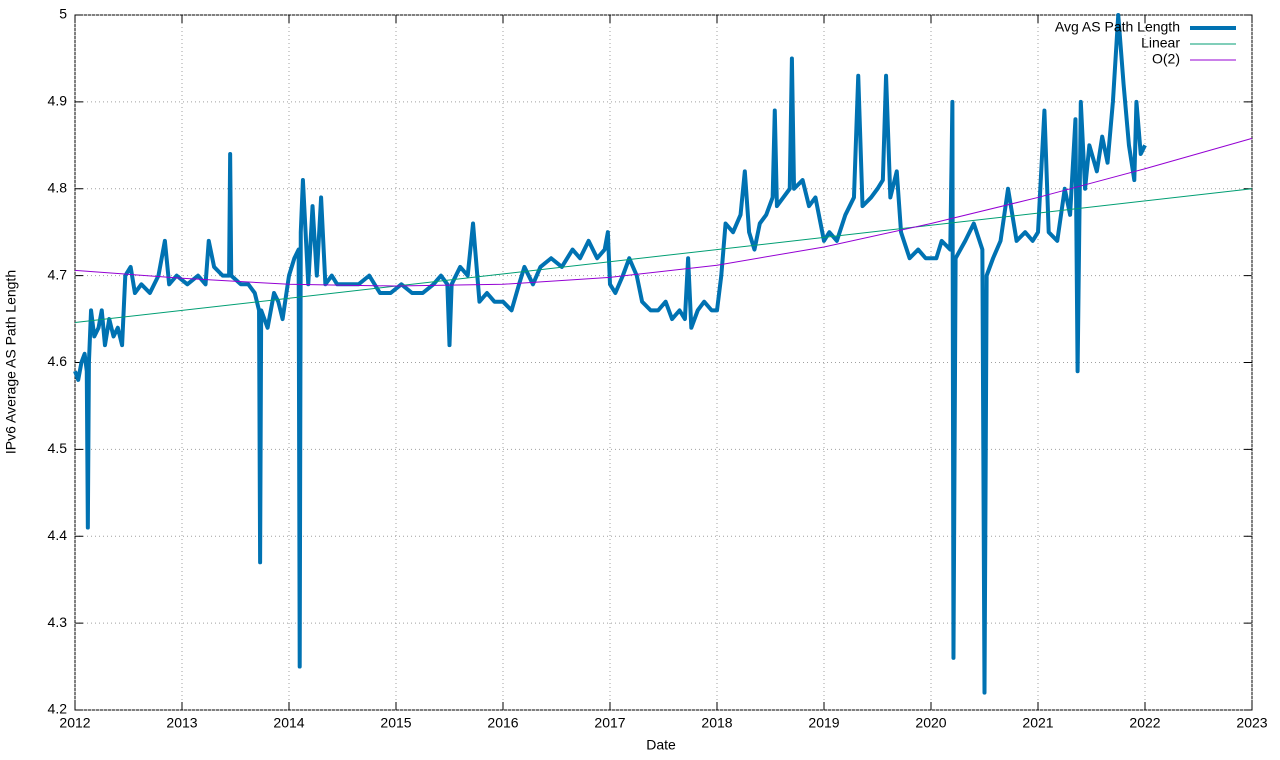 Image resolution: width=1280 pixels, height=760 pixels. What do you see at coordinates (502, 723) in the screenshot?
I see `x-tick-label: 2016` at bounding box center [502, 723].